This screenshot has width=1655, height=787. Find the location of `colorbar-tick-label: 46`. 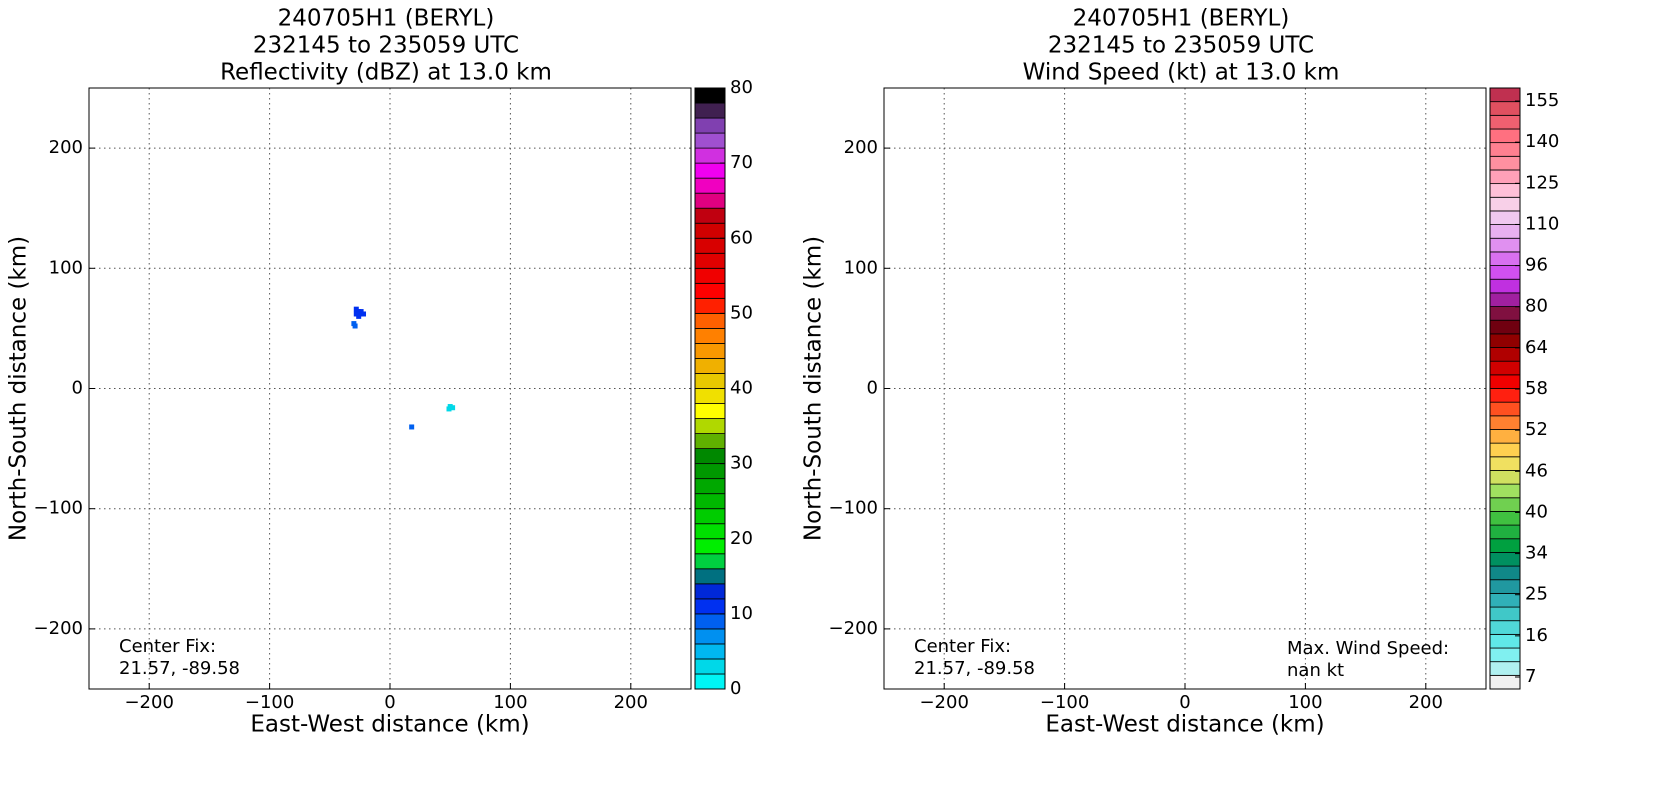

colorbar-tick-label: 46 is located at coordinates (1536, 470).